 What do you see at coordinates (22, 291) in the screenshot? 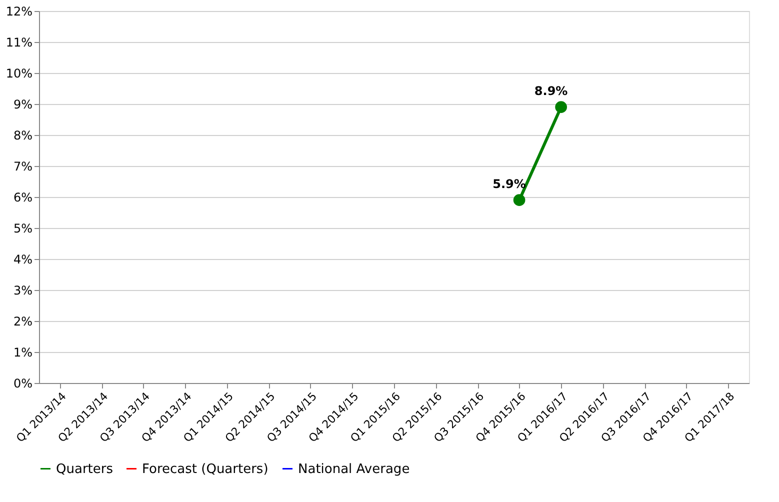
I see `y-tick-label: 3%` at bounding box center [22, 291].